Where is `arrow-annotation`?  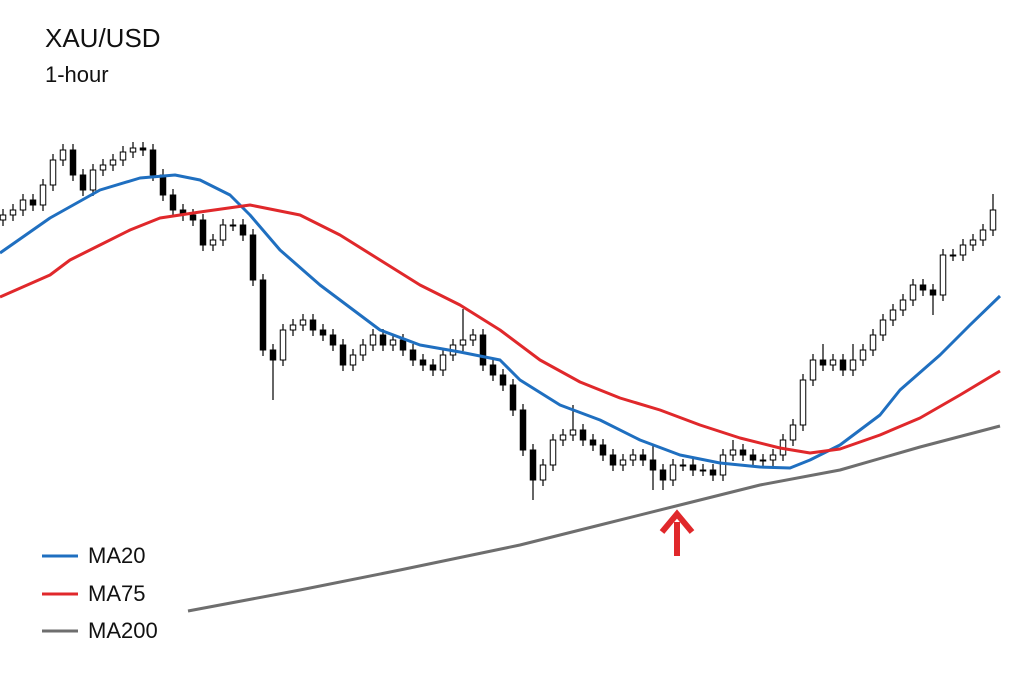
arrow-annotation is located at coordinates (677, 532).